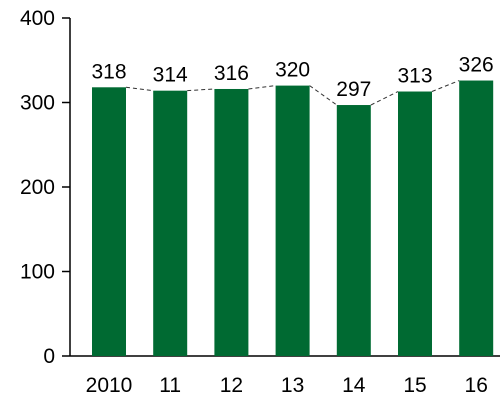 The width and height of the screenshot is (501, 401). Describe the element at coordinates (109, 385) in the screenshot. I see `x-category-label: 2010` at that location.